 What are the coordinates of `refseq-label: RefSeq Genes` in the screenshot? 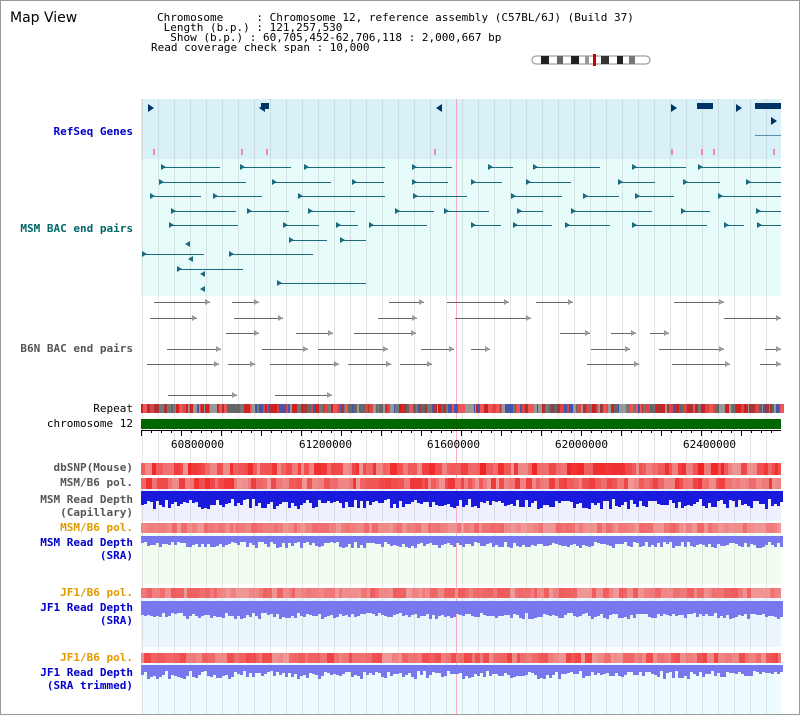 It's located at (93, 131).